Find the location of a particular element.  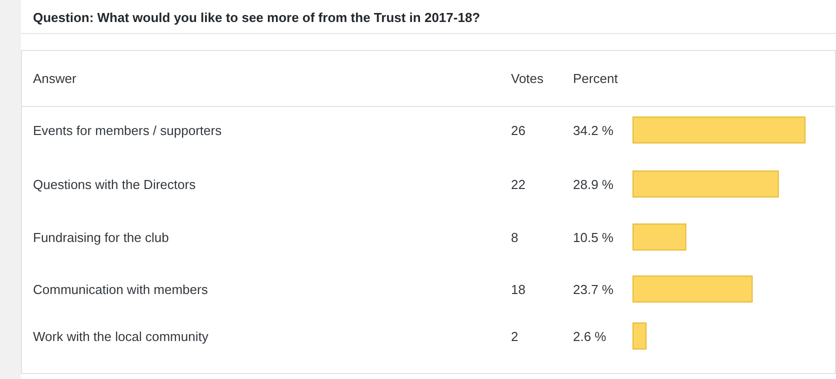

text: 8 is located at coordinates (514, 237).